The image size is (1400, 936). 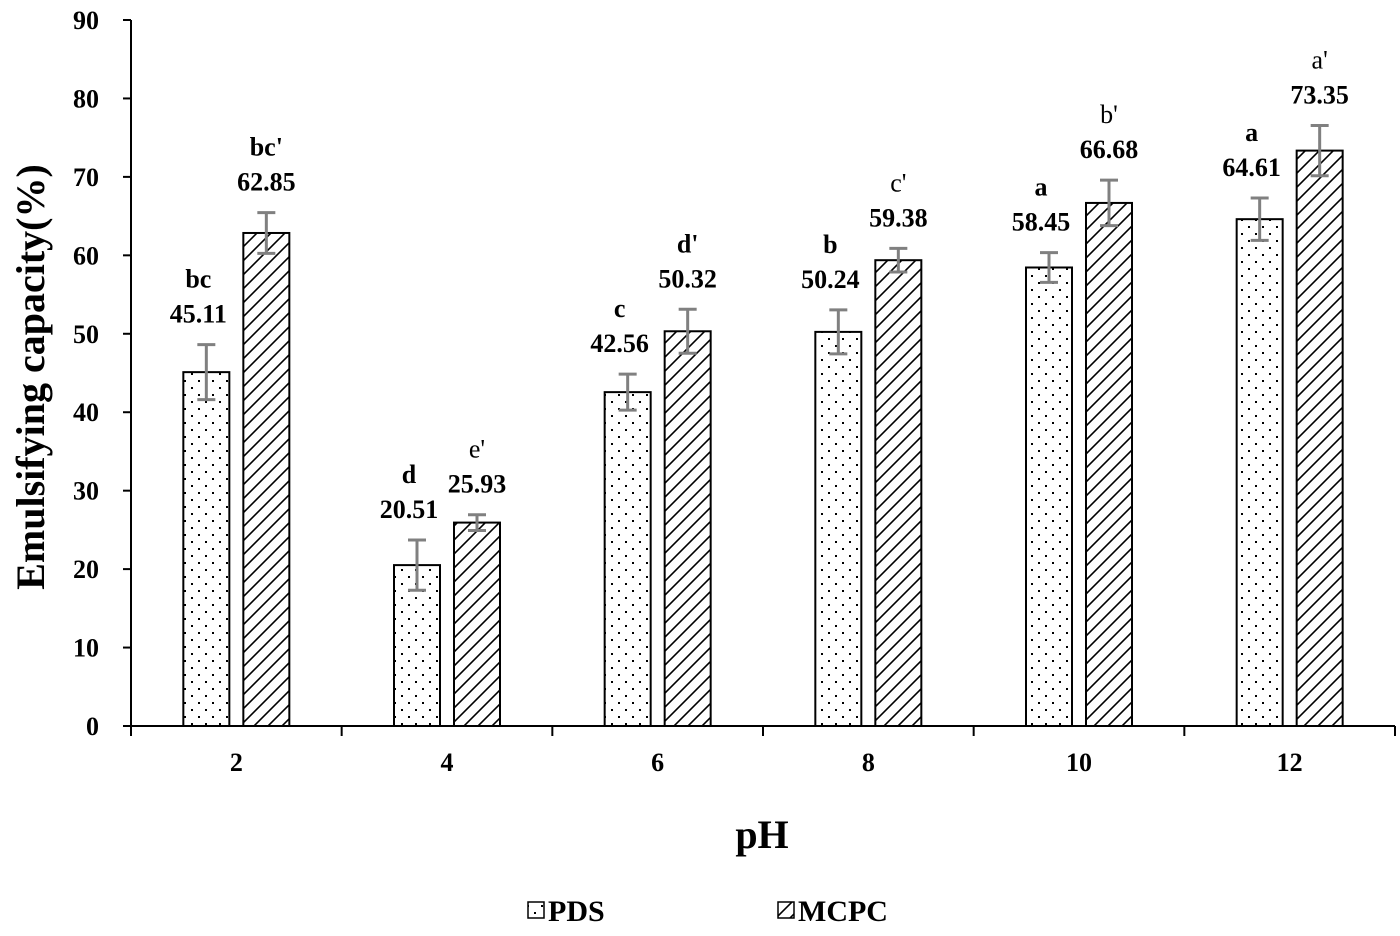 What do you see at coordinates (1041, 222) in the screenshot?
I see `value-label-pds: 58.45` at bounding box center [1041, 222].